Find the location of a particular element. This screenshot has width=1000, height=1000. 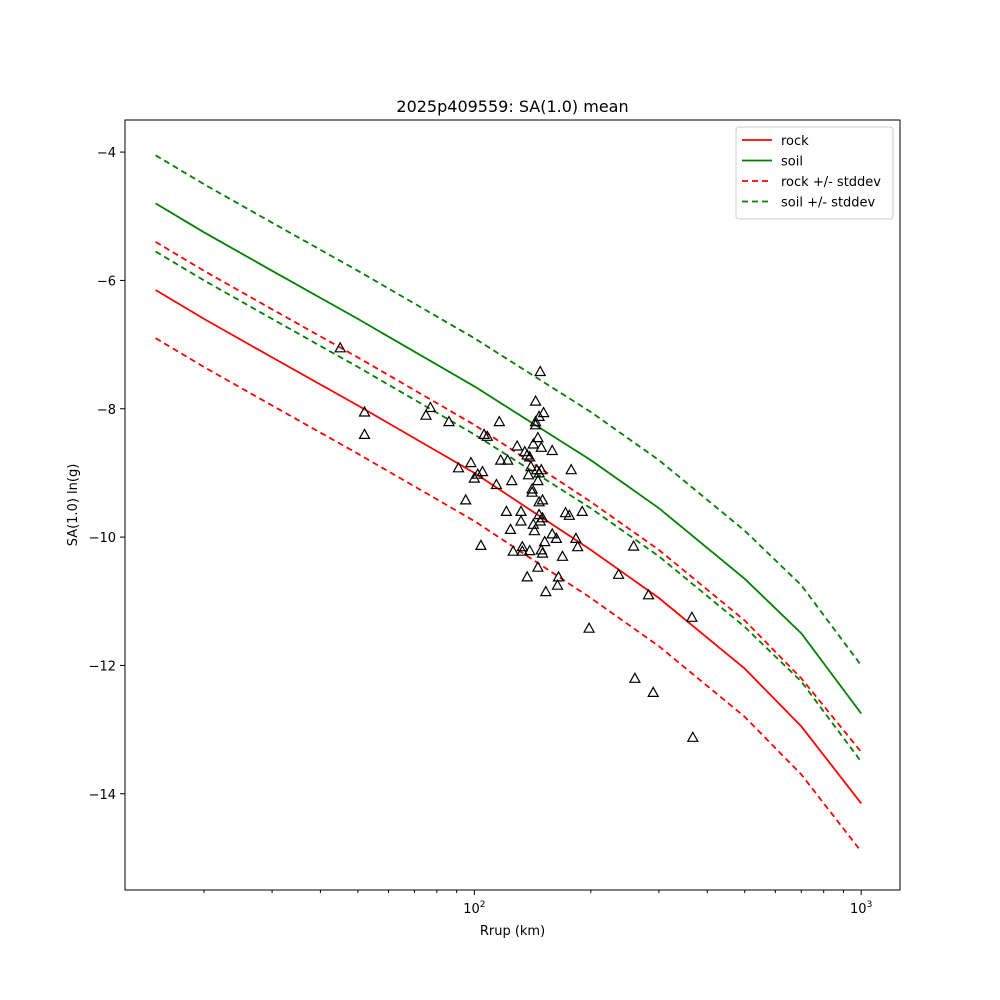

y-axis-ticks: −4 −6 −8 −10 −12 −14 is located at coordinates (107, 474).